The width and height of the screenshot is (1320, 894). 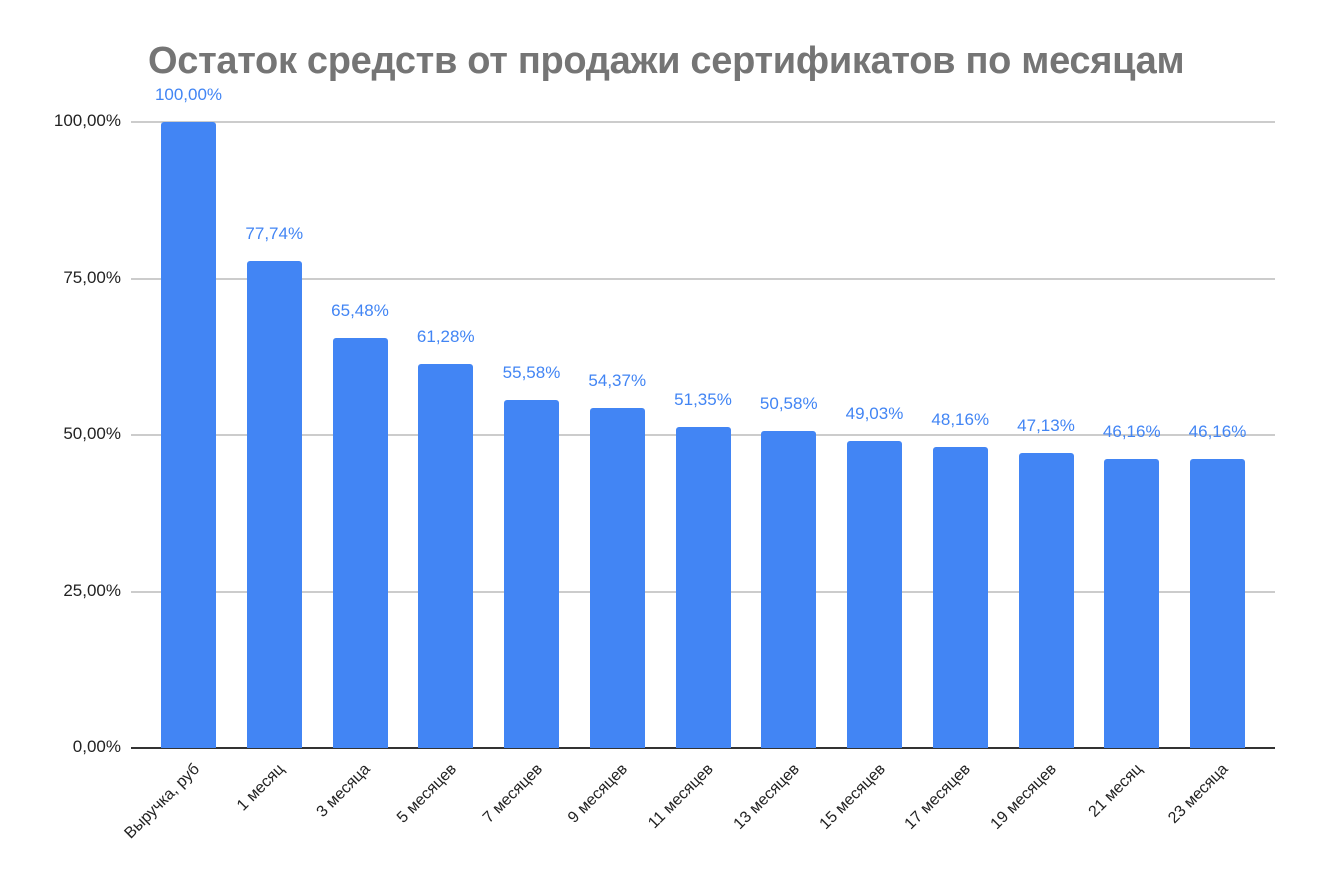 I want to click on x-axis-line, so click(x=703, y=748).